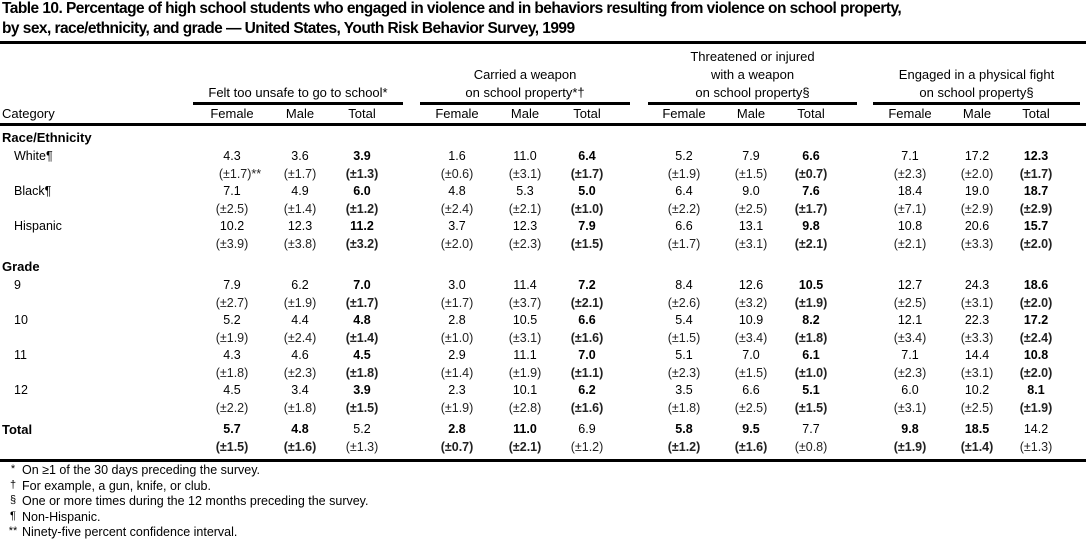 The width and height of the screenshot is (1086, 543). Describe the element at coordinates (457, 372) in the screenshot. I see `confidence-interval-cell: (±1.4)` at that location.